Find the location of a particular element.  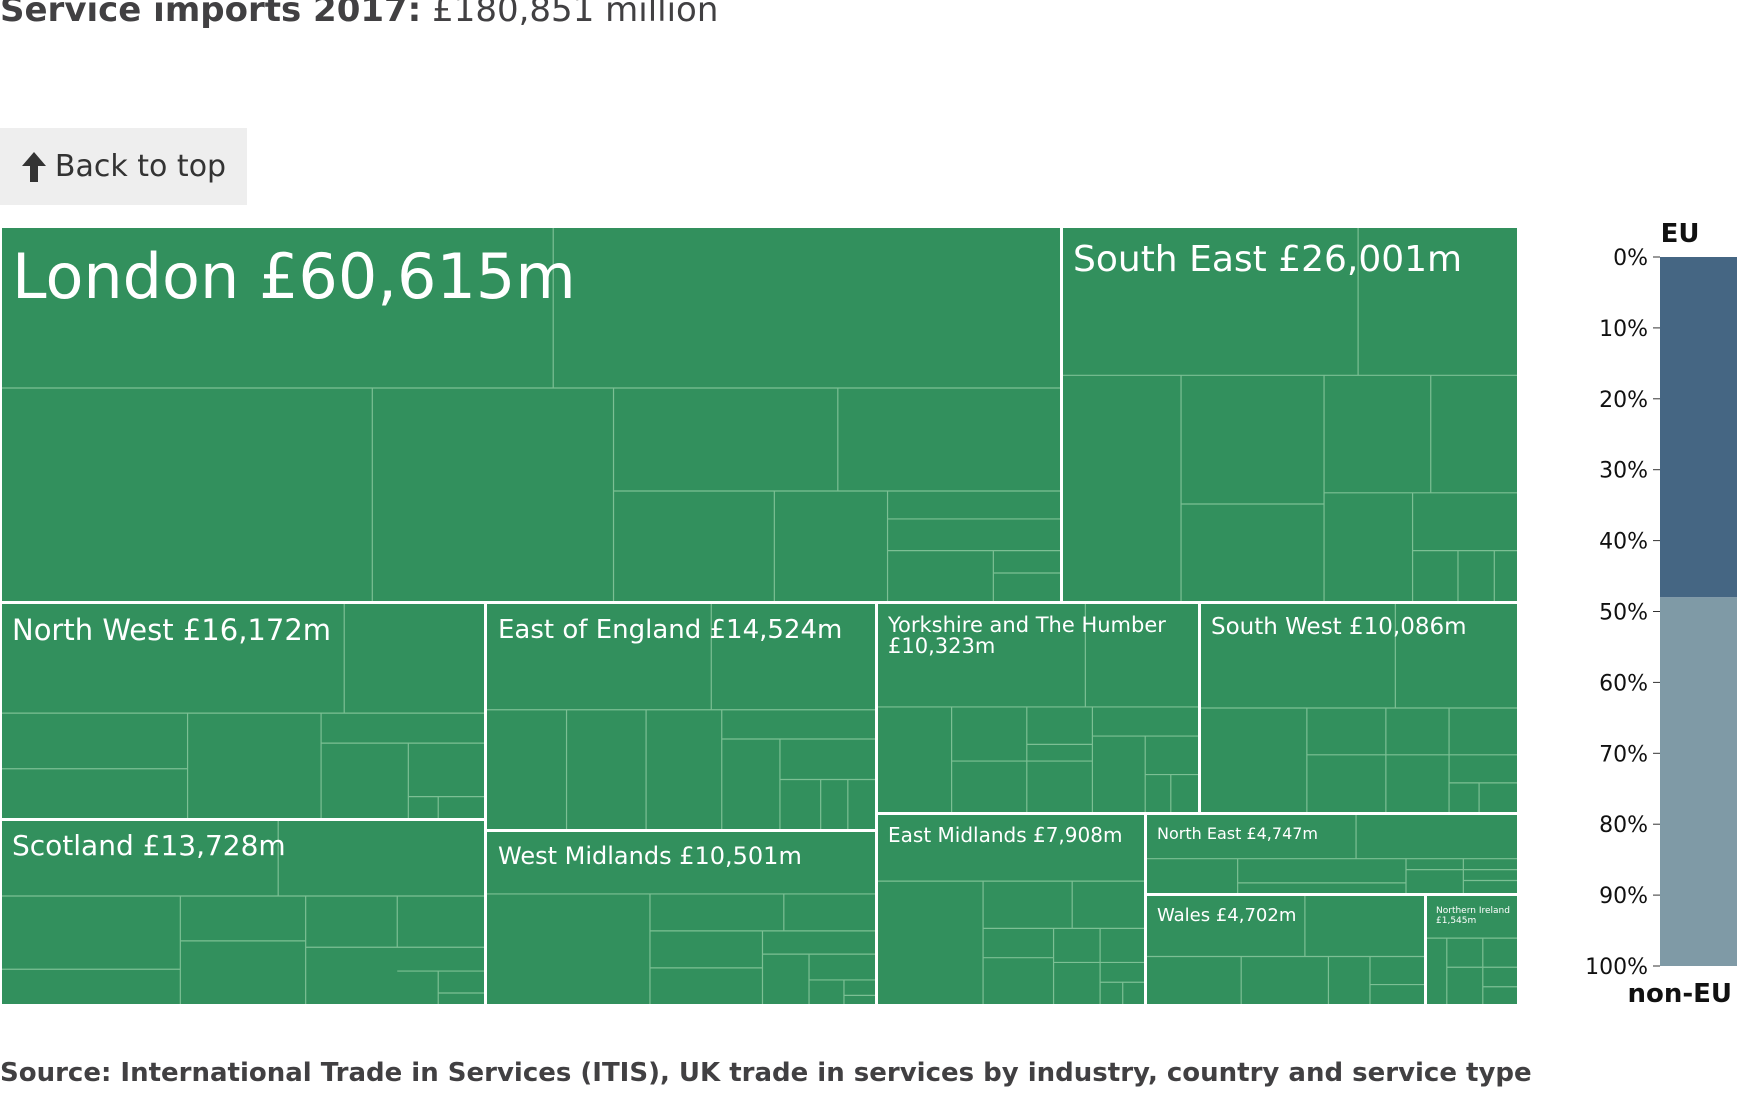

non-eu-label: non-EU is located at coordinates (1679, 994).